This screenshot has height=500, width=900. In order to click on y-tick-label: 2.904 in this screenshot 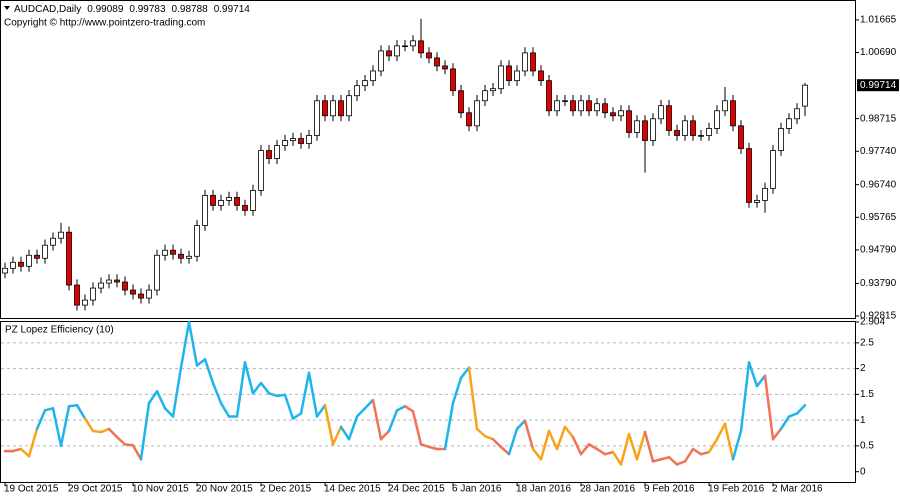, I will do `click(872, 322)`.